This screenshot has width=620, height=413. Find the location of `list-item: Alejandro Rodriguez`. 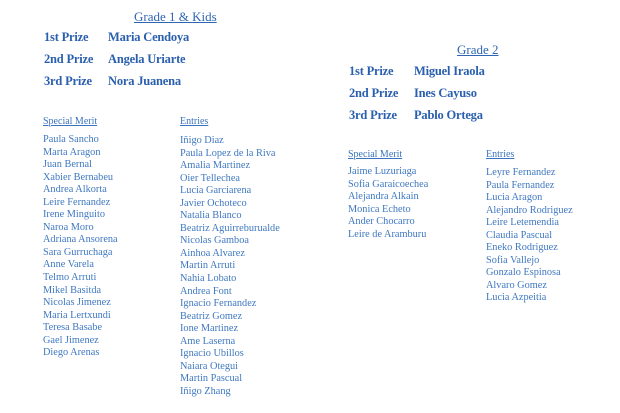

list-item: Alejandro Rodriguez is located at coordinates (529, 210).